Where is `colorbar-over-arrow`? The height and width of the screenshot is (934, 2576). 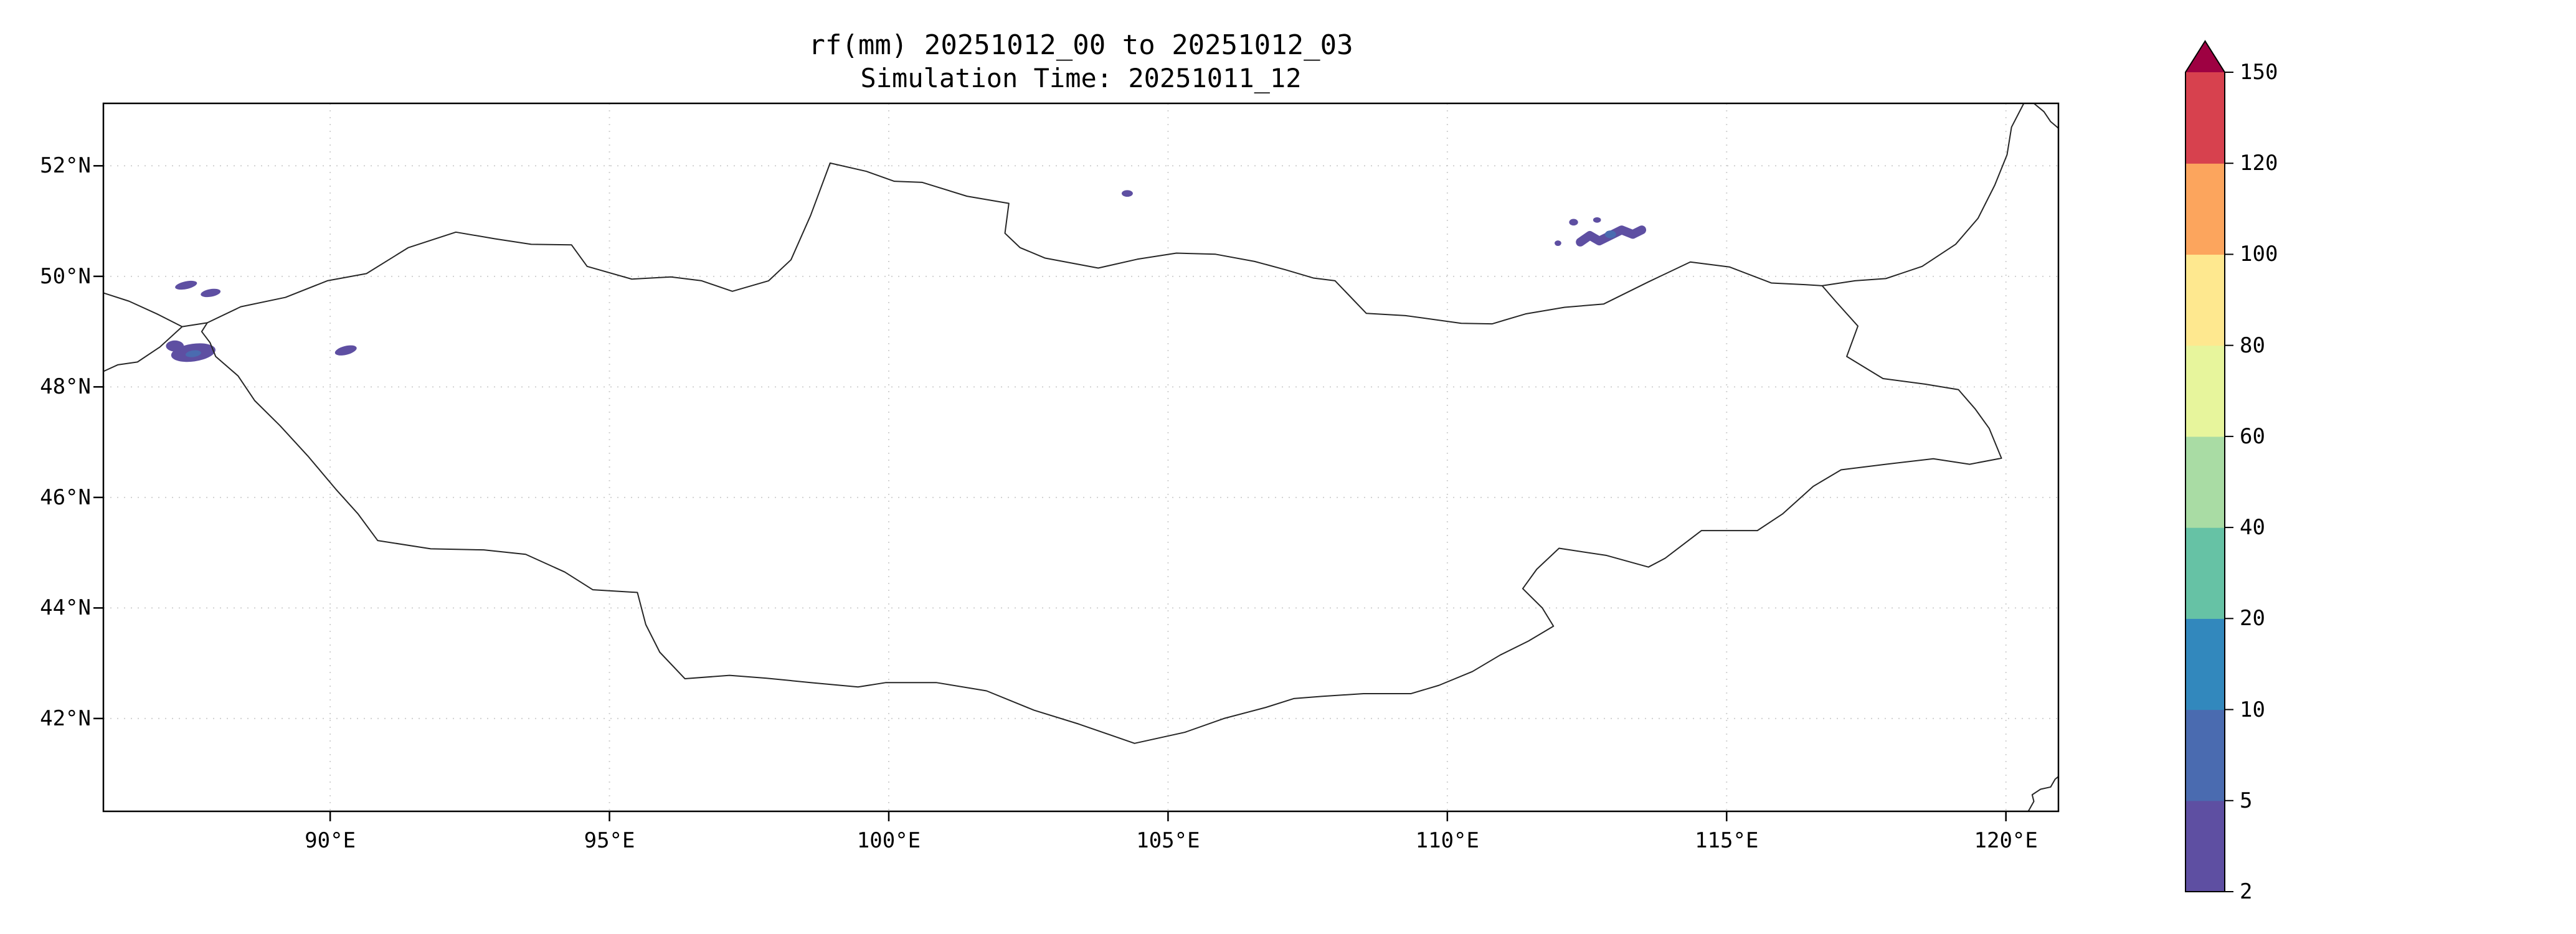
colorbar-over-arrow is located at coordinates (2205, 56).